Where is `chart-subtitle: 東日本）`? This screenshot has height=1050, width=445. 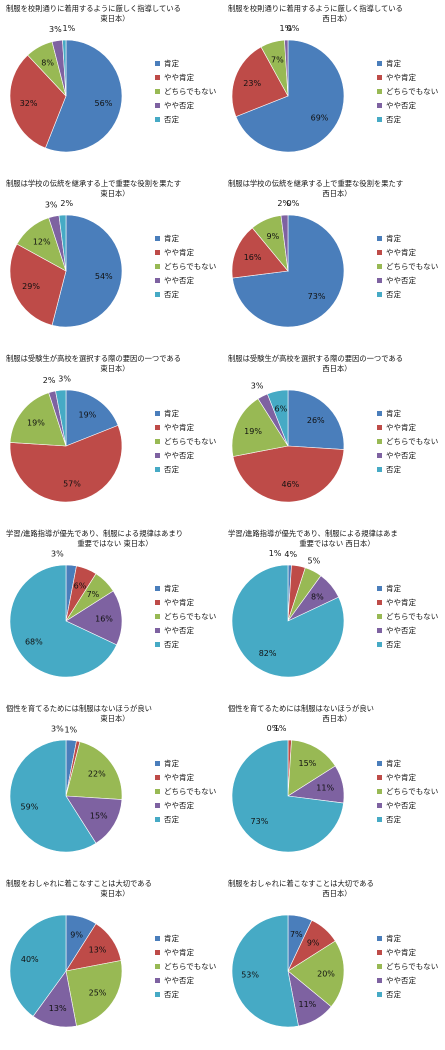
chart-subtitle: 東日本） is located at coordinates (114, 18).